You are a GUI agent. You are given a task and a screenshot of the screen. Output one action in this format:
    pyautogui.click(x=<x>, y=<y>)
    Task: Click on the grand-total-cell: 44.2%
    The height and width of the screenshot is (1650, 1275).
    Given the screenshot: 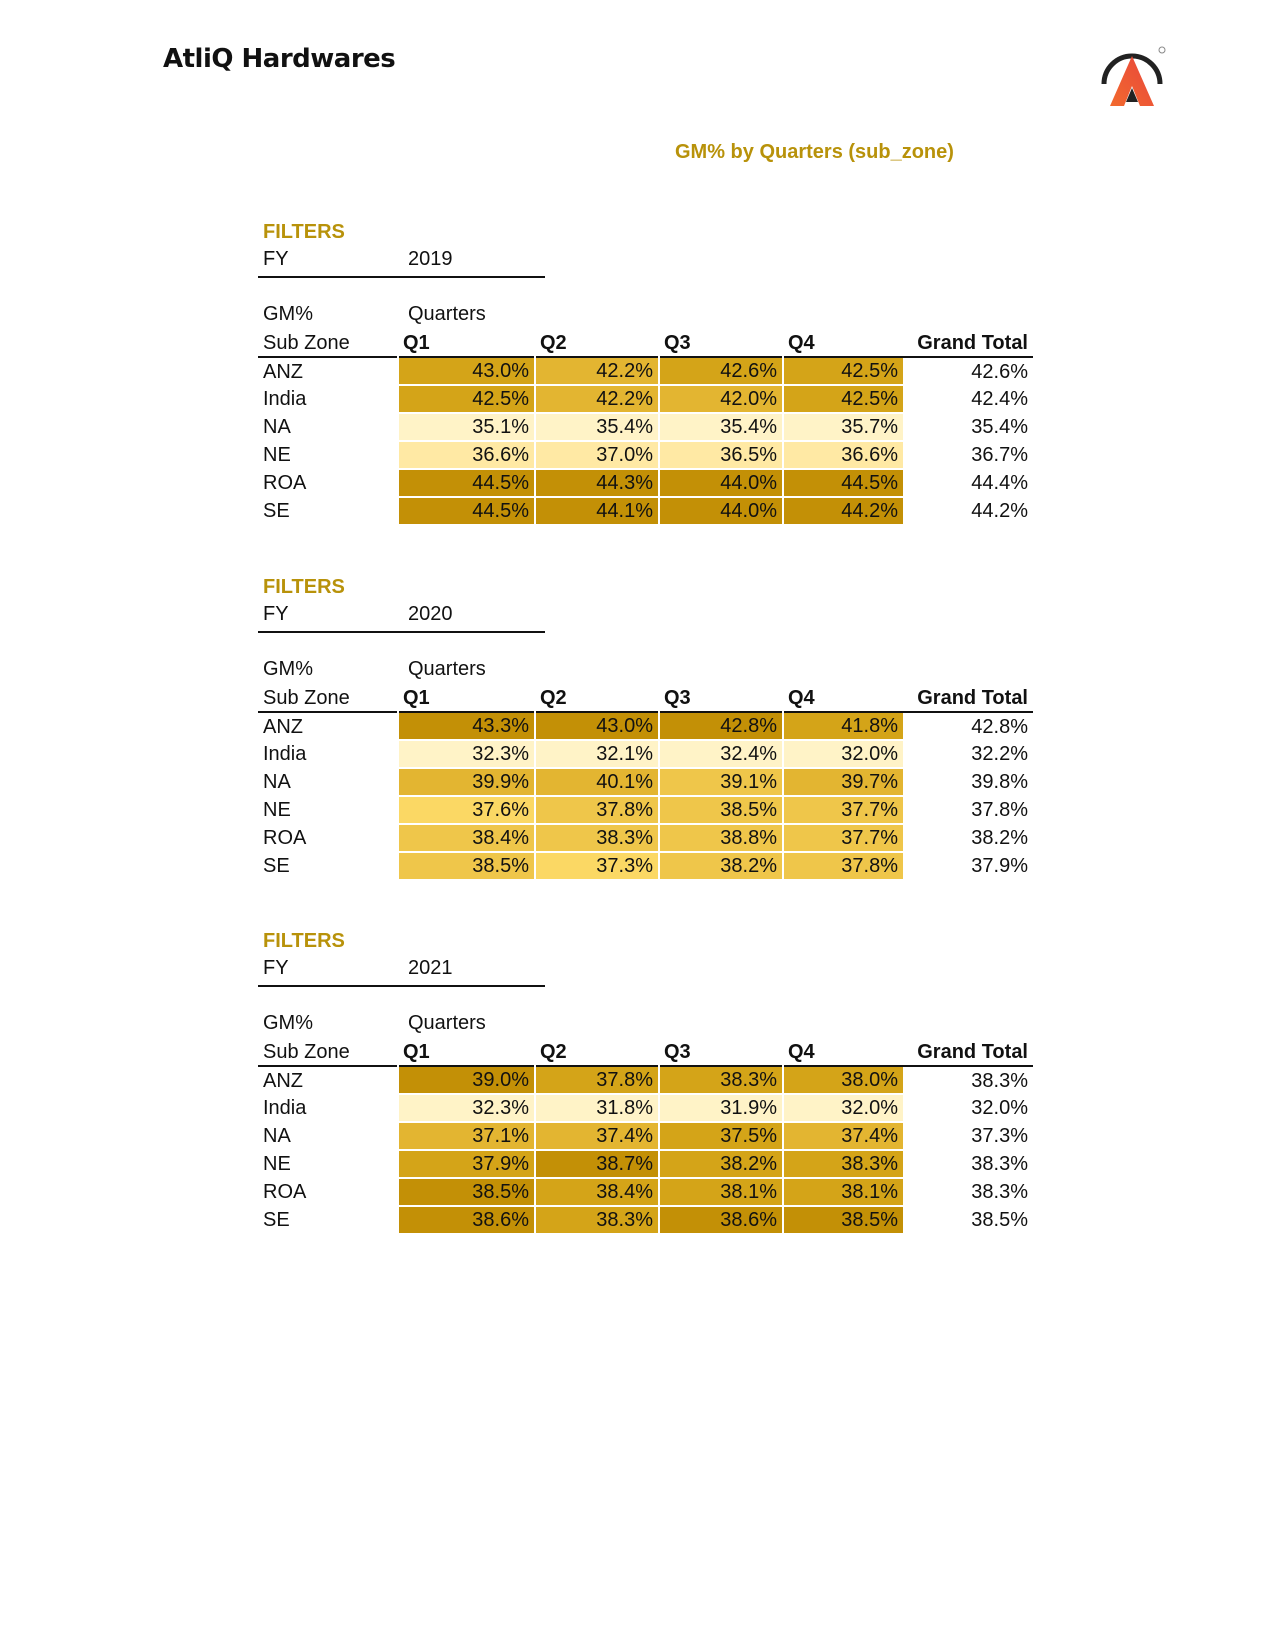 What is the action you would take?
    pyautogui.click(x=999, y=511)
    